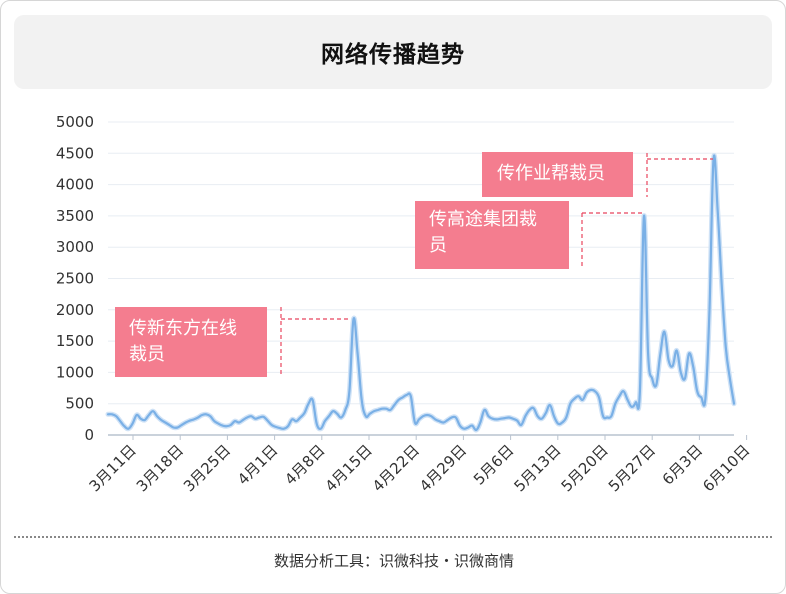 The image size is (786, 594). I want to click on title-bar: 网络传播趋势, so click(393, 52).